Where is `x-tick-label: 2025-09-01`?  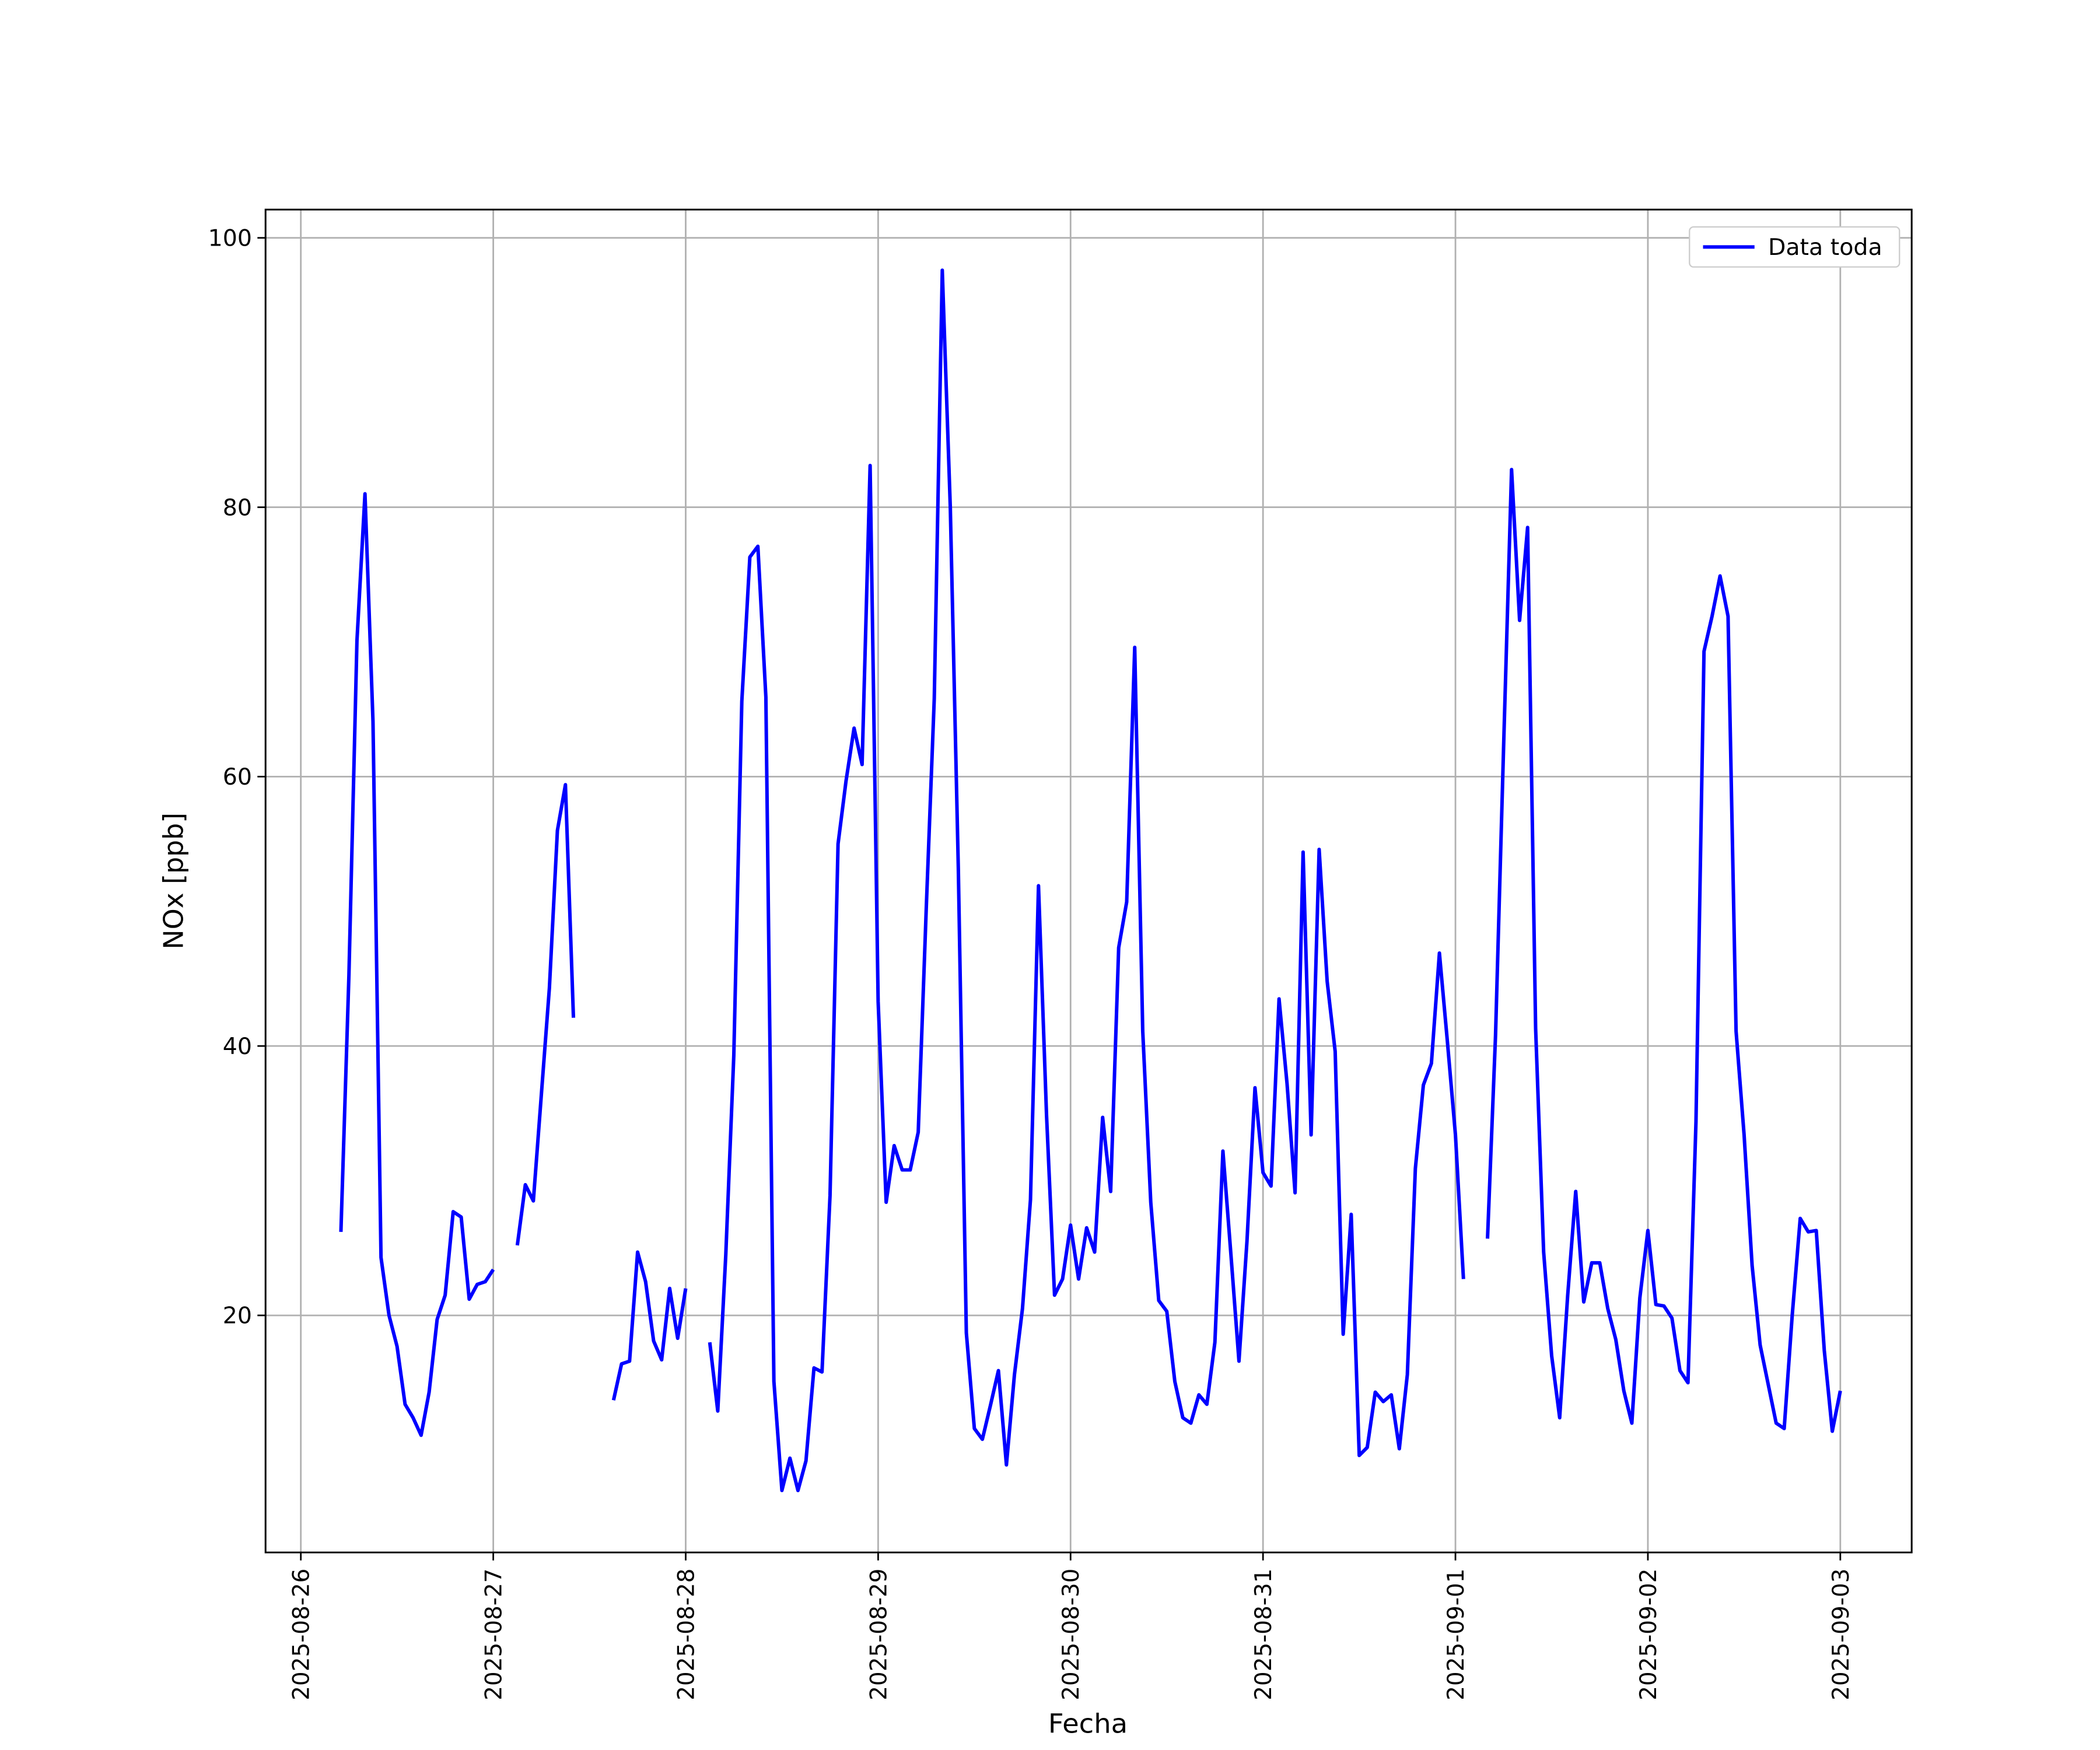 x-tick-label: 2025-09-01 is located at coordinates (1456, 1634).